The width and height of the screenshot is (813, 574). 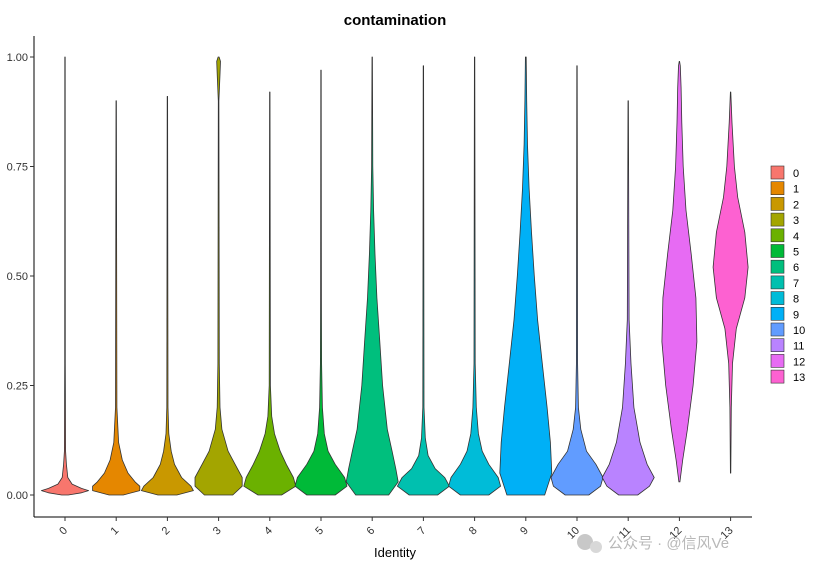 What do you see at coordinates (799, 331) in the screenshot?
I see `legend-label-10: 10` at bounding box center [799, 331].